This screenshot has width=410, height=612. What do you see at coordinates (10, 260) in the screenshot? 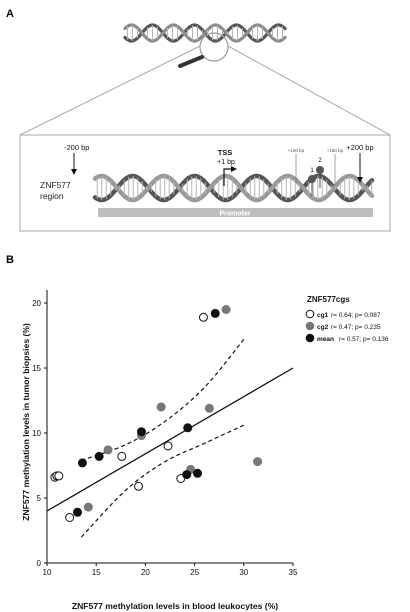
I see `panel-b-label: B` at bounding box center [10, 260].